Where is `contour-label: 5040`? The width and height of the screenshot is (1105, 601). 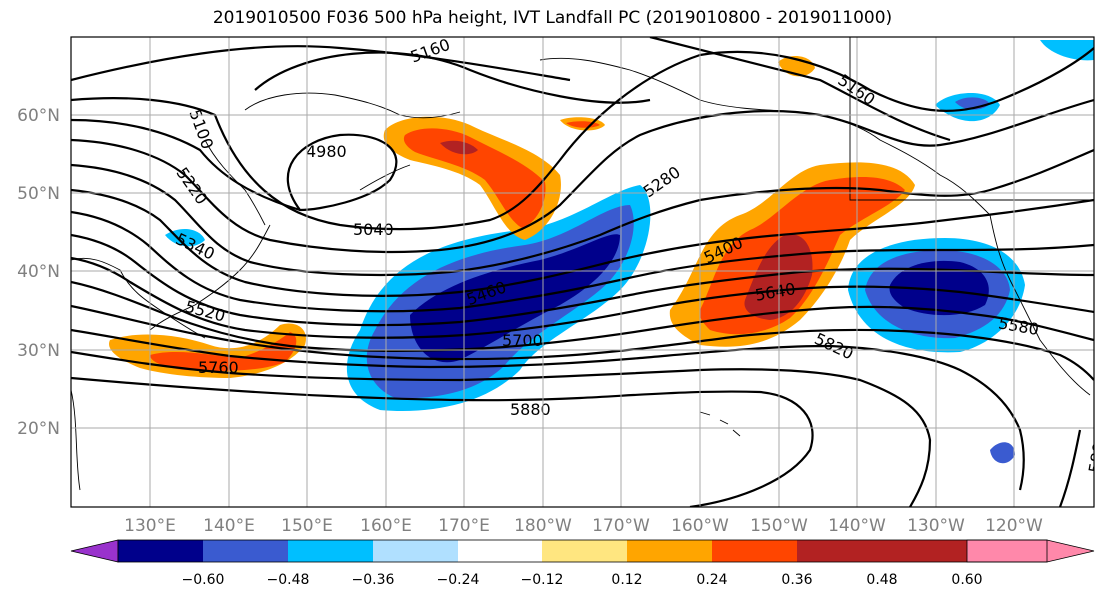
contour-label: 5040 is located at coordinates (373, 229).